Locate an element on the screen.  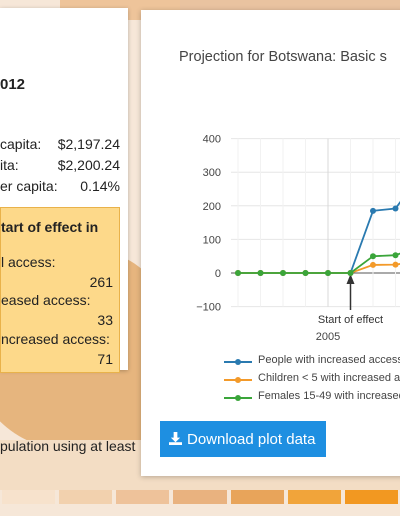
download-plot-data-button: Download plot data is located at coordinates (243, 439).